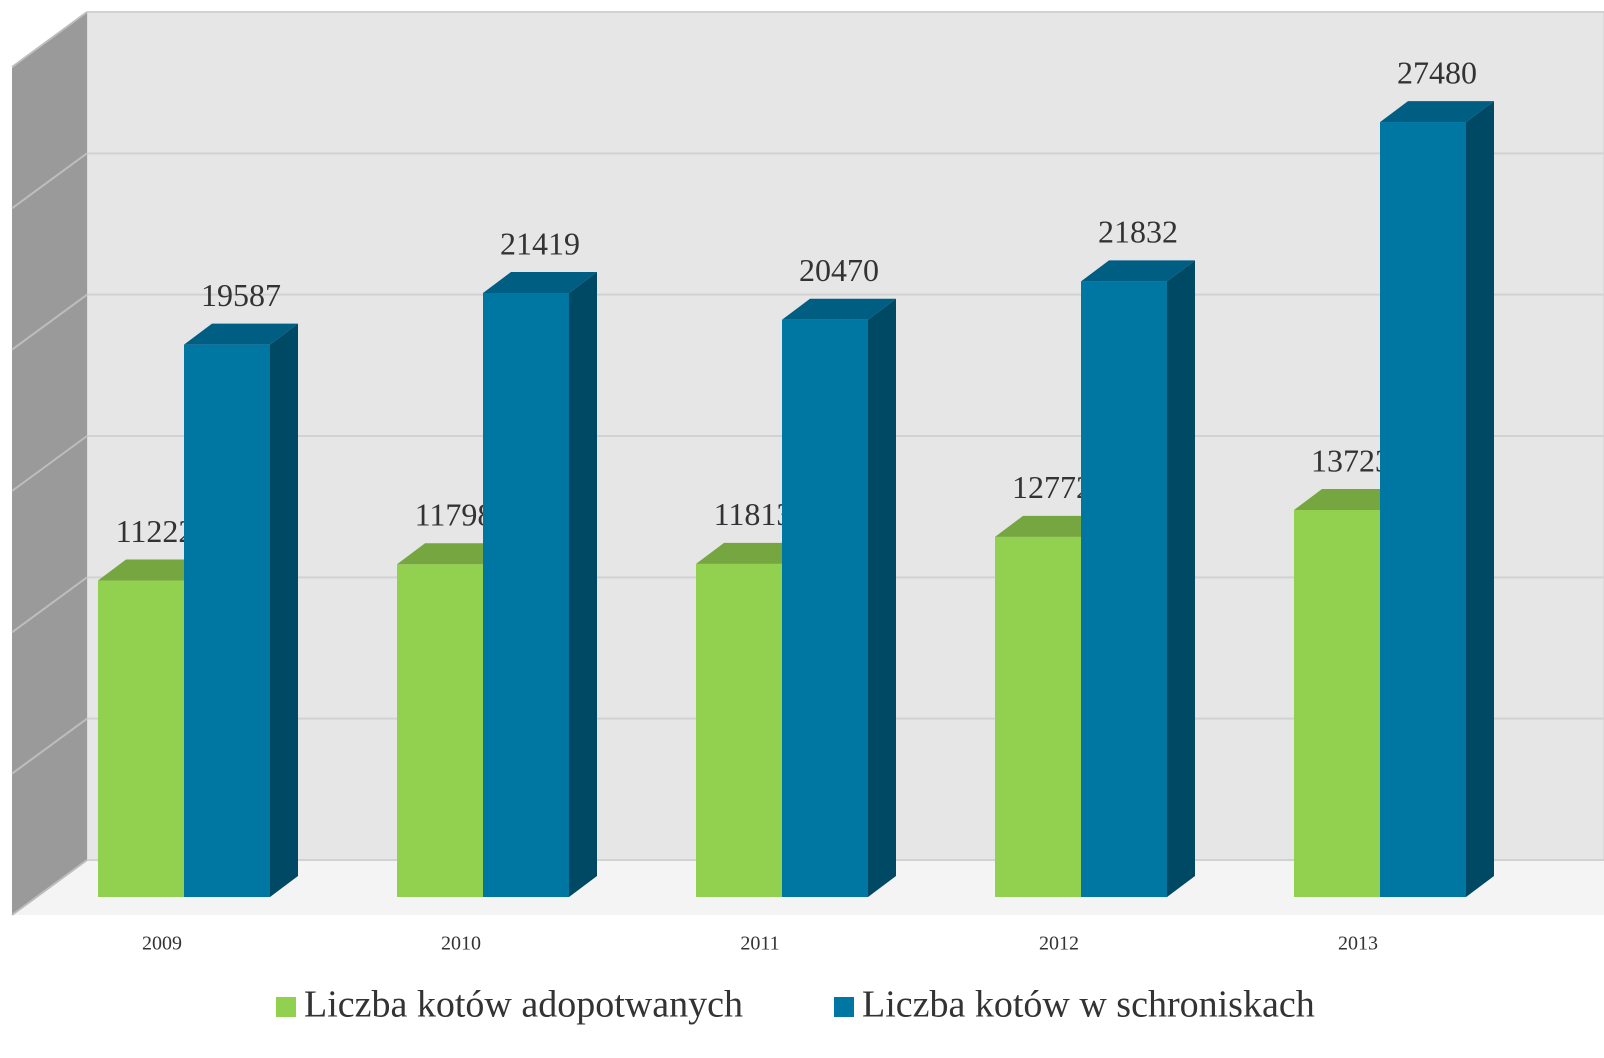 This screenshot has width=1604, height=1058. Describe the element at coordinates (540, 243) in the screenshot. I see `data-label: 21419` at that location.